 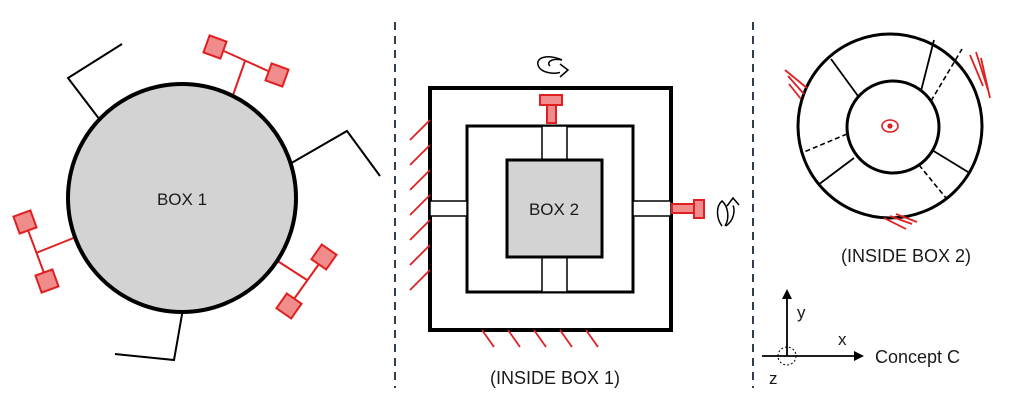 What do you see at coordinates (94, 82) in the screenshot?
I see `leg-top-left` at bounding box center [94, 82].